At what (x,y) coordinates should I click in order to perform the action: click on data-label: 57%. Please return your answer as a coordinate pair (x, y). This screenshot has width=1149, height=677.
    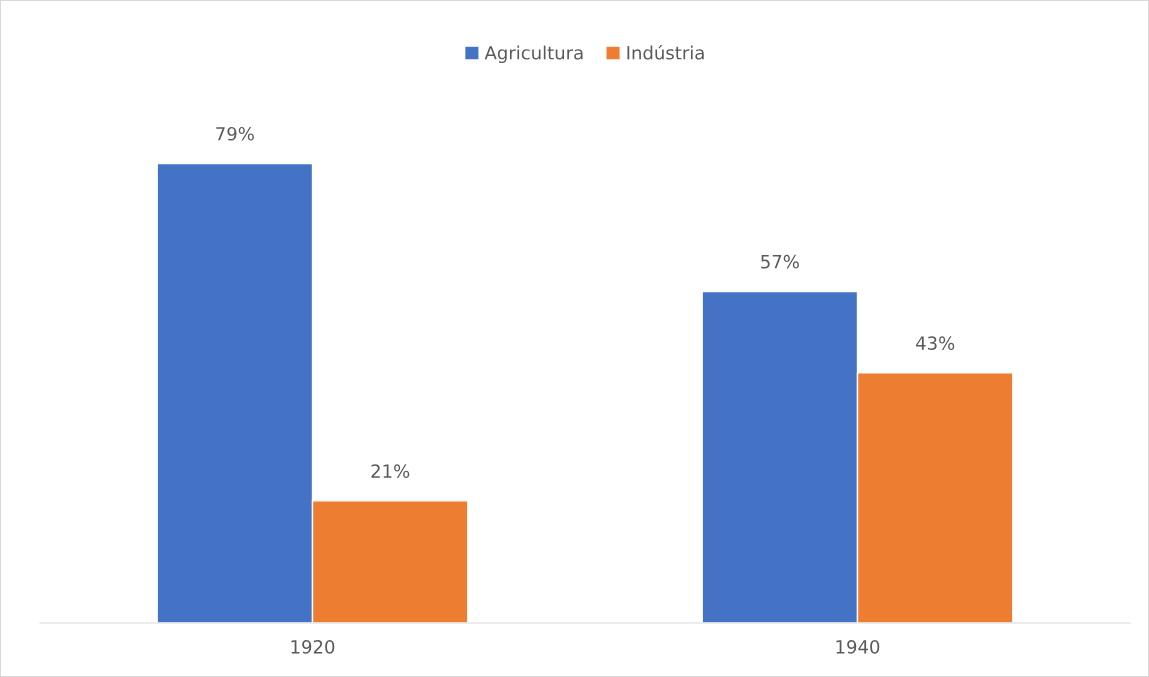
    Looking at the image, I should click on (780, 261).